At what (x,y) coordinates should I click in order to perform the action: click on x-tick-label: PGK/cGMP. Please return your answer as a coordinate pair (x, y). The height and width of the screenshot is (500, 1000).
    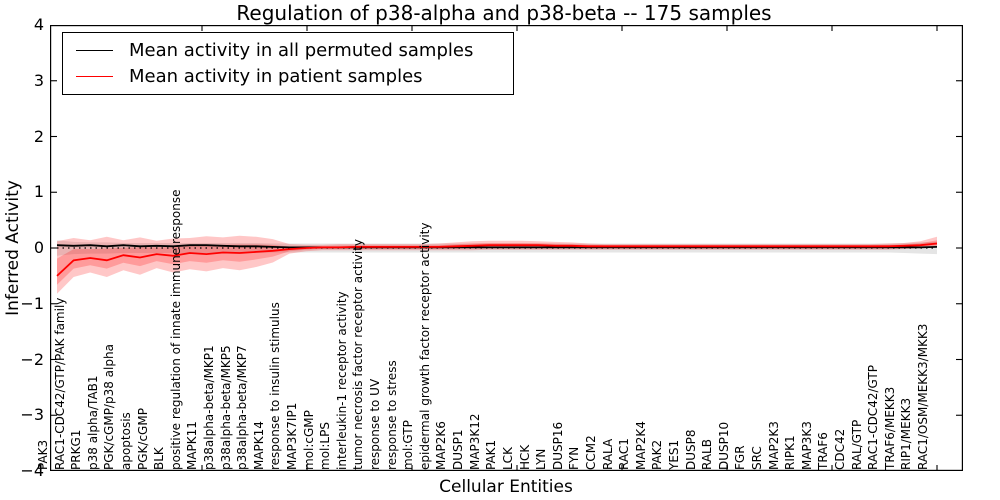
    Looking at the image, I should click on (142, 439).